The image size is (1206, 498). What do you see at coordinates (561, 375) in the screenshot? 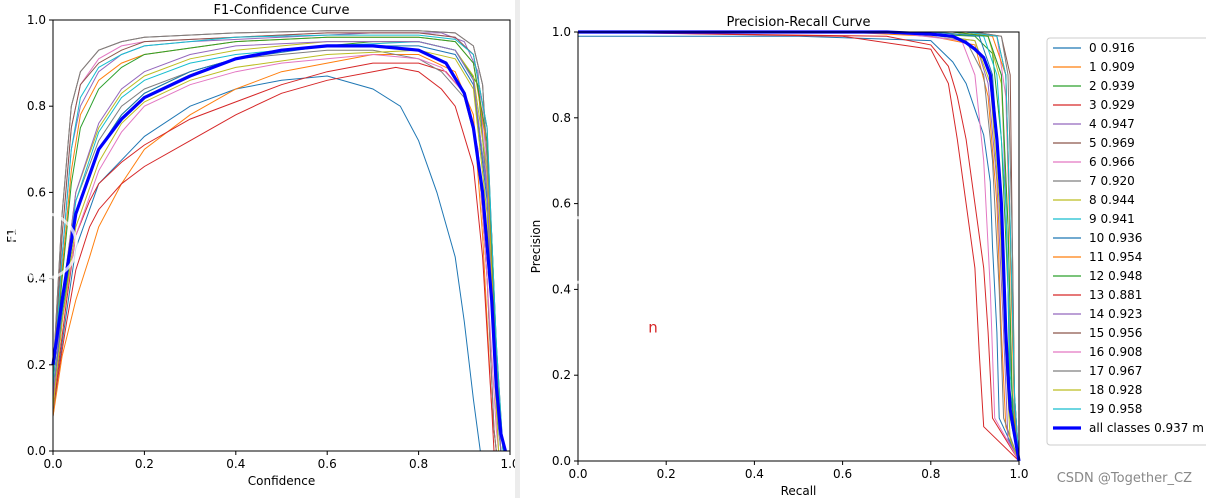
I see `pr-ytick-label-1: 0.2` at bounding box center [561, 375].